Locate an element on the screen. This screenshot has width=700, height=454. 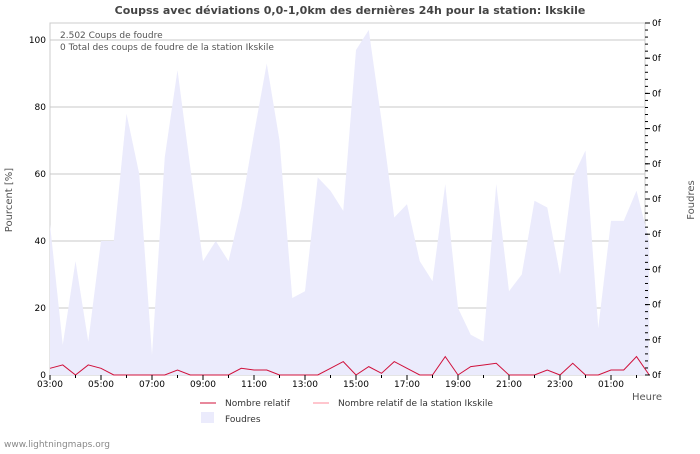
y-tick-label: 20 is located at coordinates (41, 309).